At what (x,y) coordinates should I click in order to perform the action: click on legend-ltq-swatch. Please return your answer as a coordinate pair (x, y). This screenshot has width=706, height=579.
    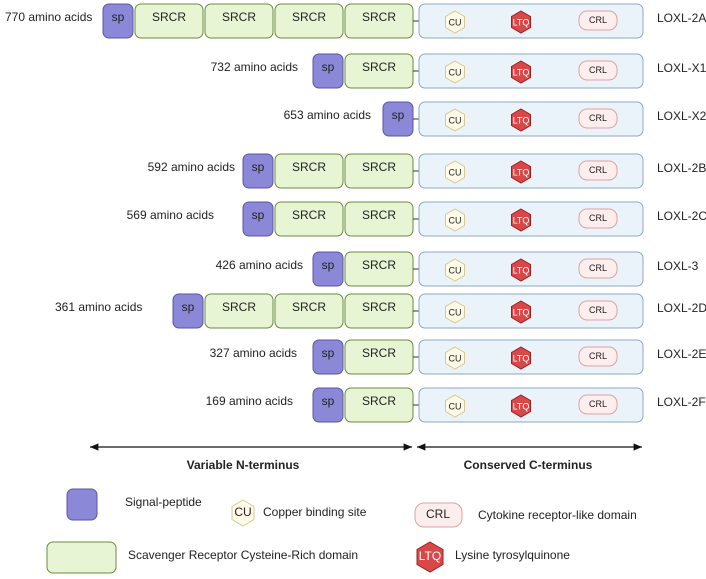
    Looking at the image, I should click on (430, 557).